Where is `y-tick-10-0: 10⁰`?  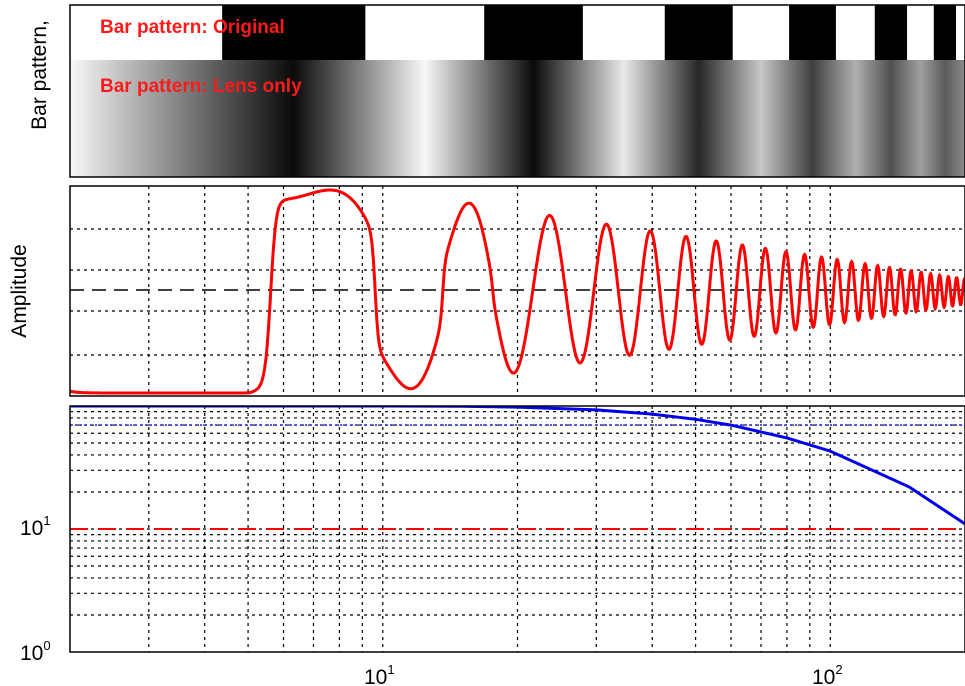
y-tick-10-0: 10⁰ is located at coordinates (35, 651).